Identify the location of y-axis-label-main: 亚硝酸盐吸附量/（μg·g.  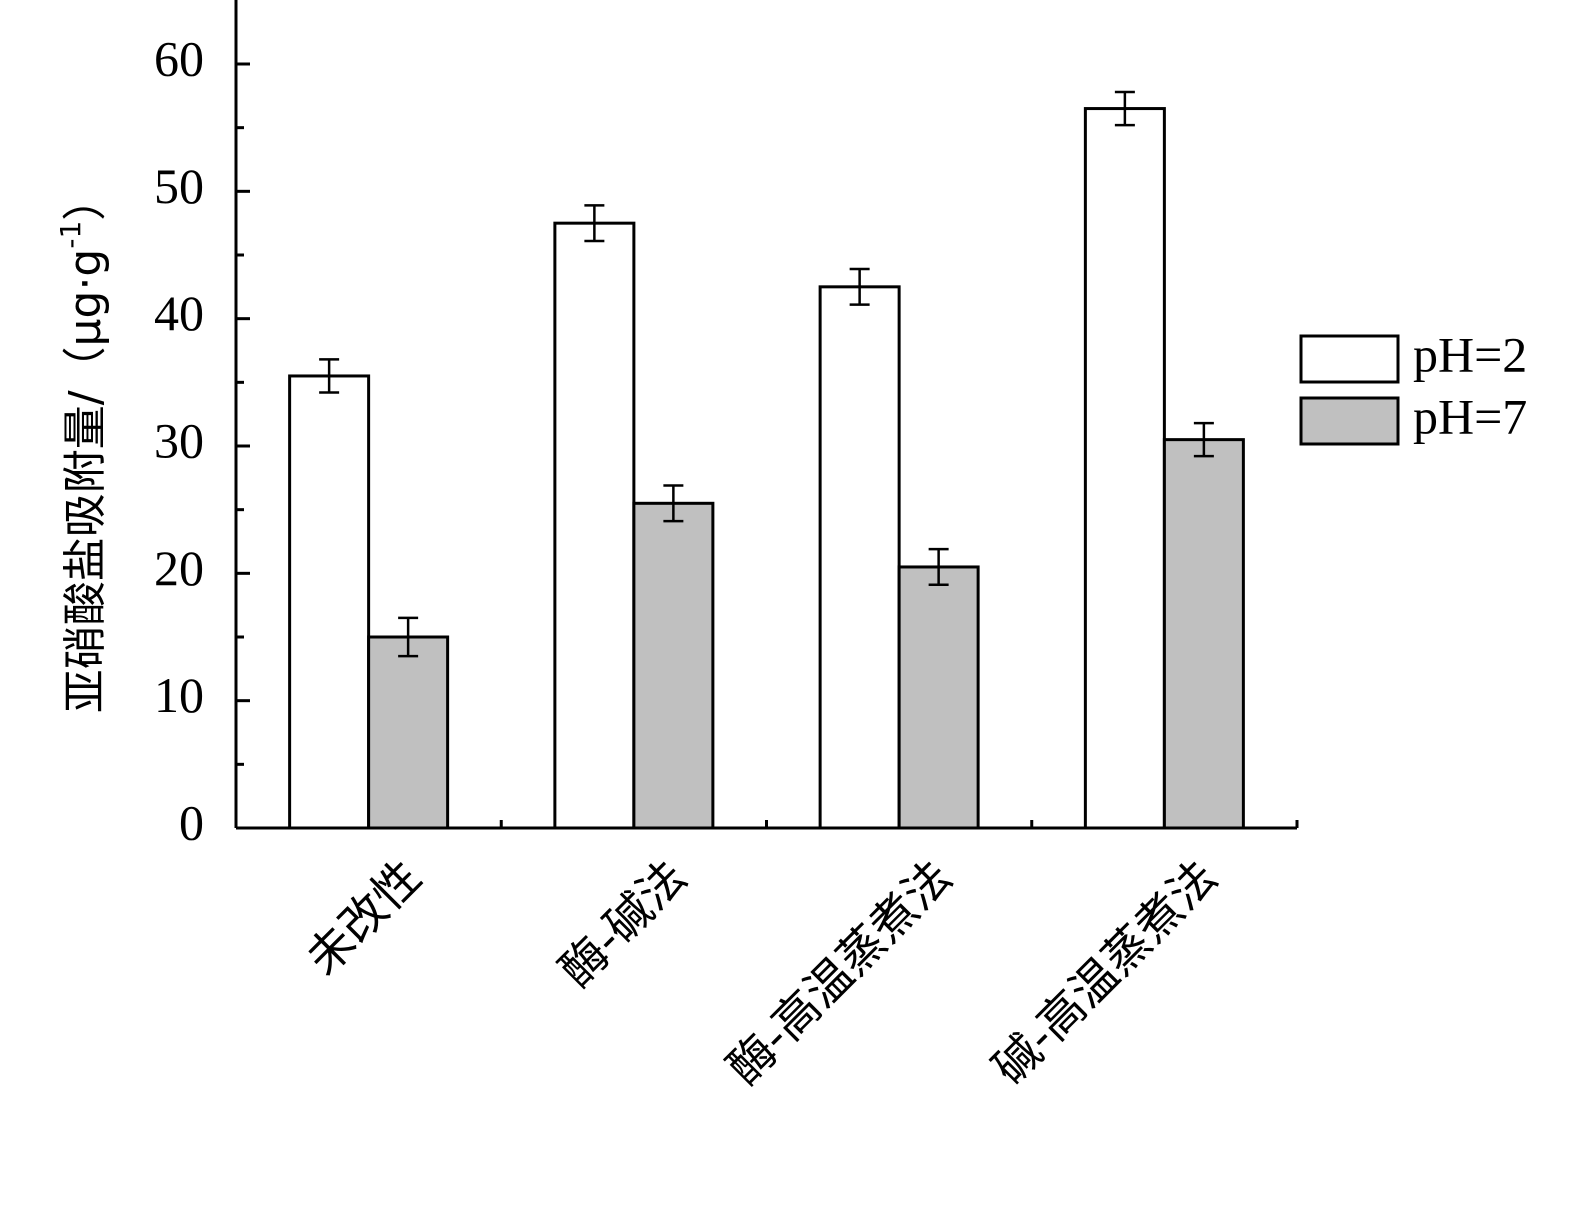
(85, 481).